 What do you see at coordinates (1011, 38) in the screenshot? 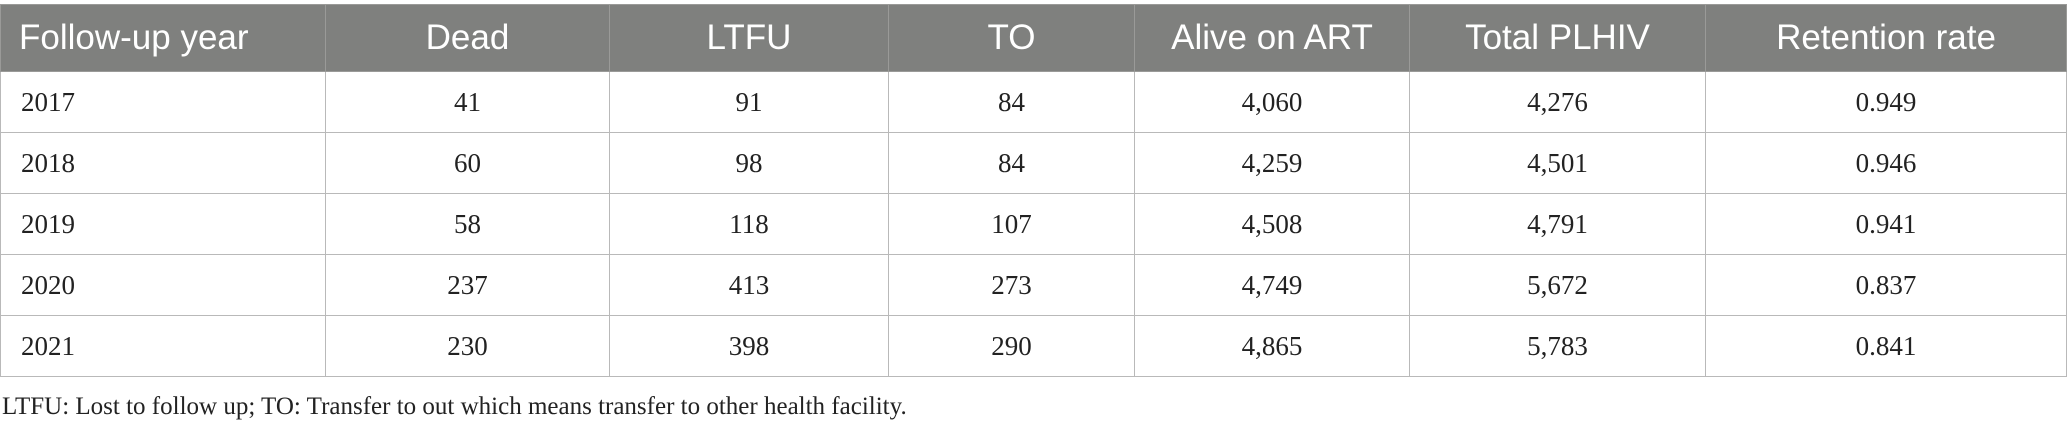
I see `column-header-to: TO` at bounding box center [1011, 38].